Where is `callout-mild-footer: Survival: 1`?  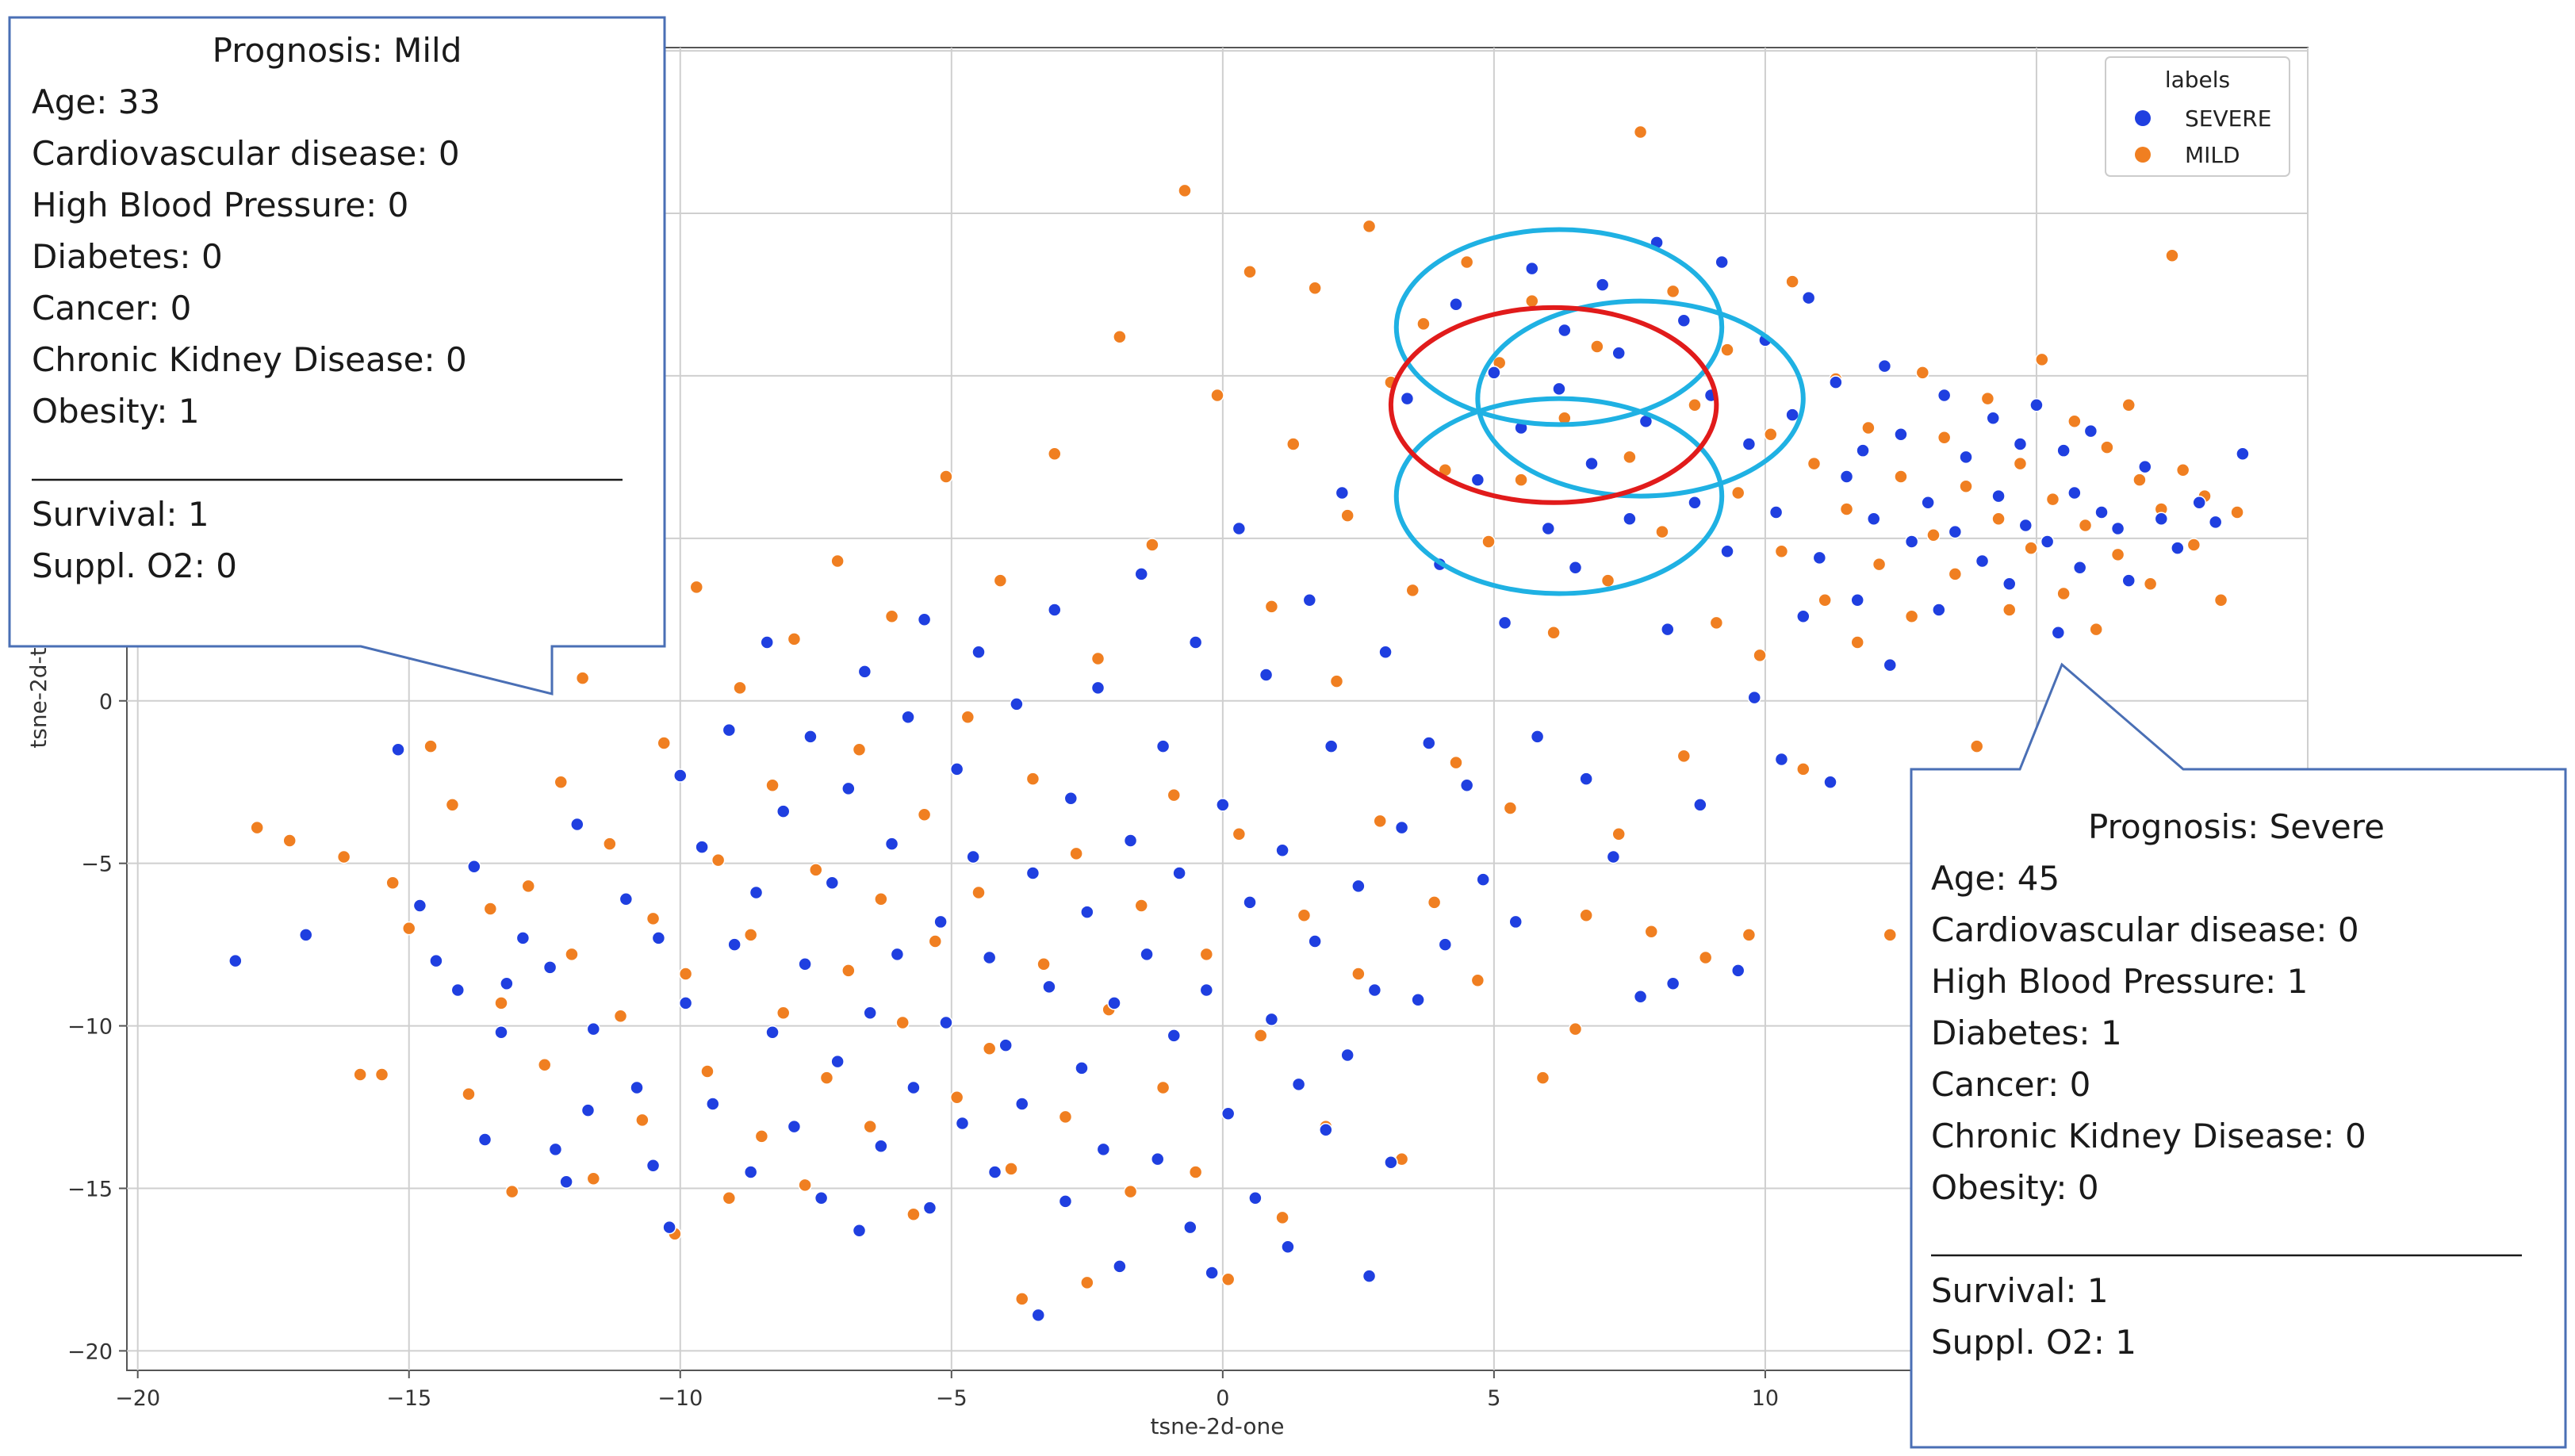
callout-mild-footer: Survival: 1 is located at coordinates (121, 514).